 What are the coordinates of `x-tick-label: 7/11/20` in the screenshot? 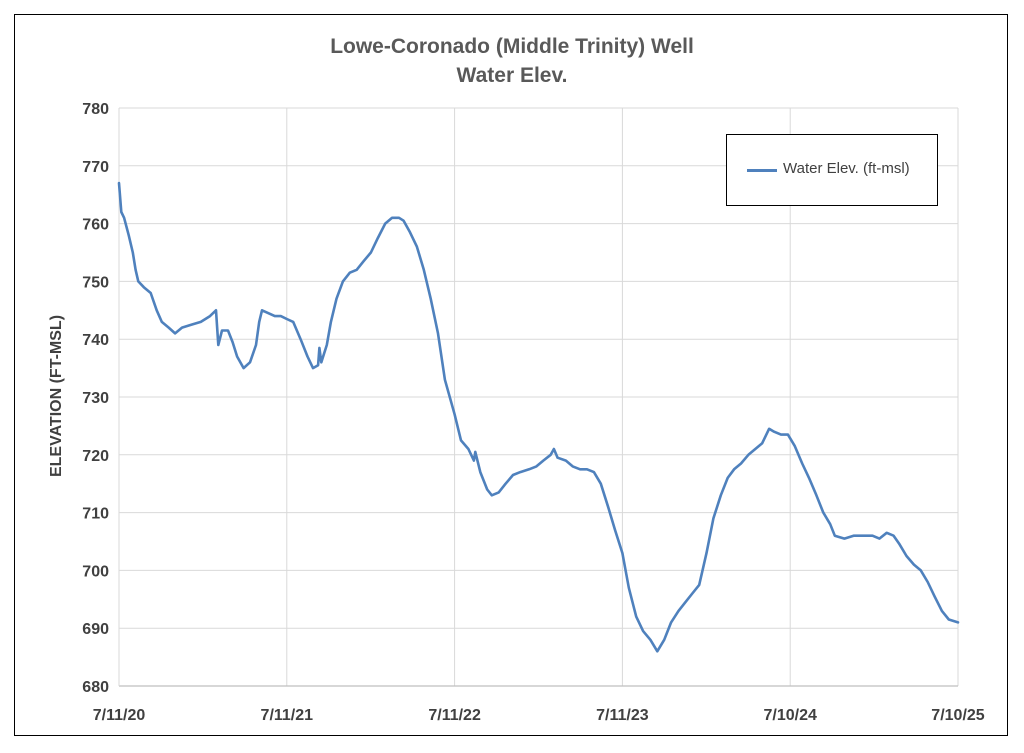 It's located at (119, 715).